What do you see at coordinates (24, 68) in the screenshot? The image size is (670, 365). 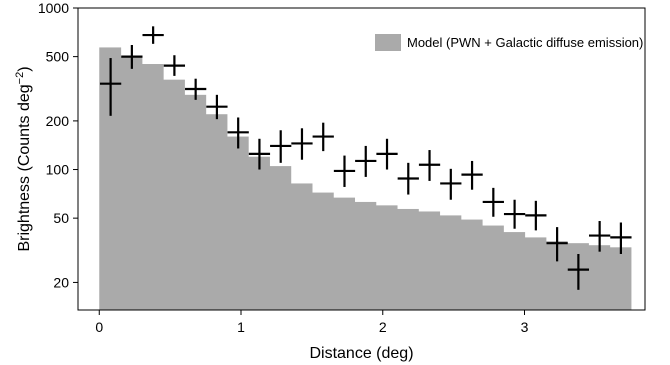 I see `y-axis-label-close: )` at bounding box center [24, 68].